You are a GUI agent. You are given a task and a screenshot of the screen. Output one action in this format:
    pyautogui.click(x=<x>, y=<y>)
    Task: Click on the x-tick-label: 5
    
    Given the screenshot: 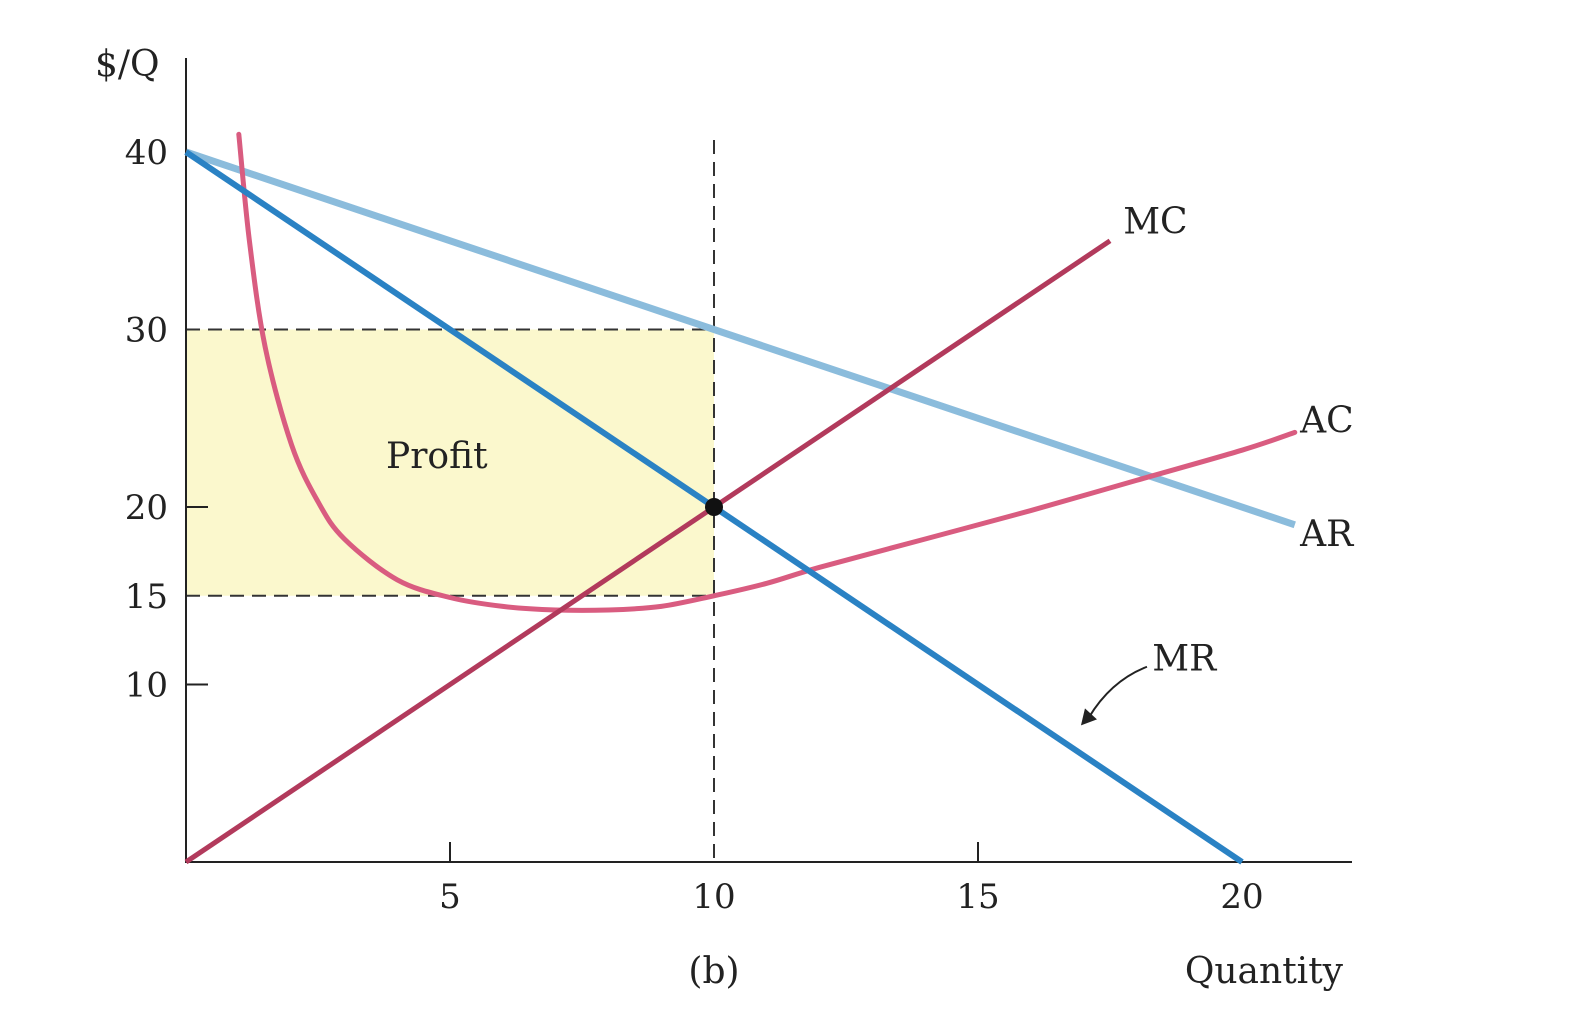 What is the action you would take?
    pyautogui.click(x=450, y=897)
    